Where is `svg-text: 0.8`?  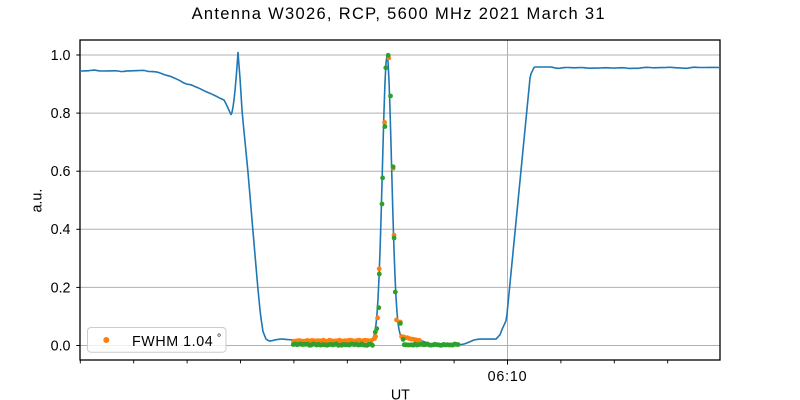 svg-text: 0.8 is located at coordinates (61, 114).